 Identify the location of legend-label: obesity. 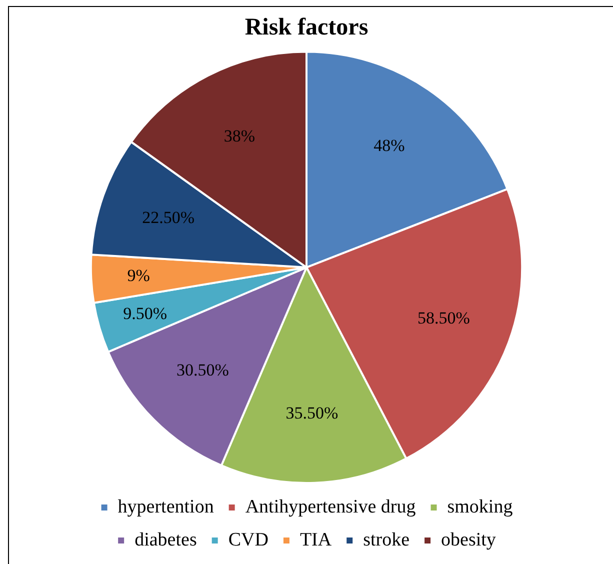
(468, 539).